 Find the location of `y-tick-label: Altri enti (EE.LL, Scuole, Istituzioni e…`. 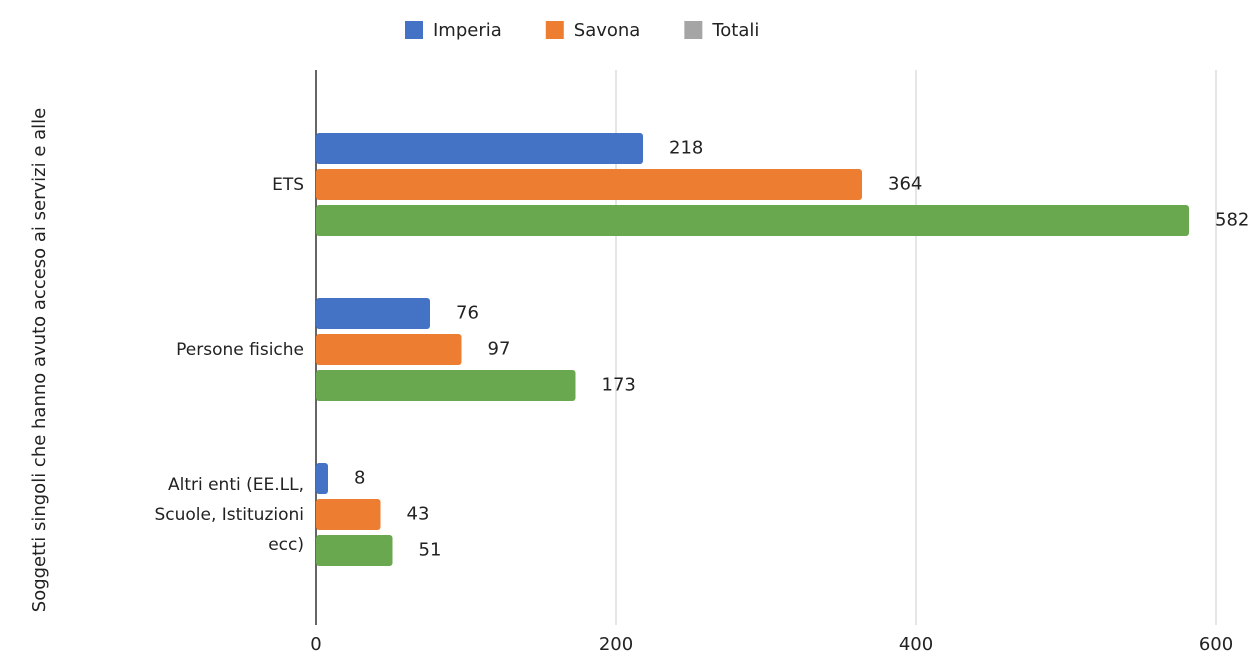

y-tick-label: Altri enti (EE.LL, Scuole, Istituzioni e… is located at coordinates (229, 514).